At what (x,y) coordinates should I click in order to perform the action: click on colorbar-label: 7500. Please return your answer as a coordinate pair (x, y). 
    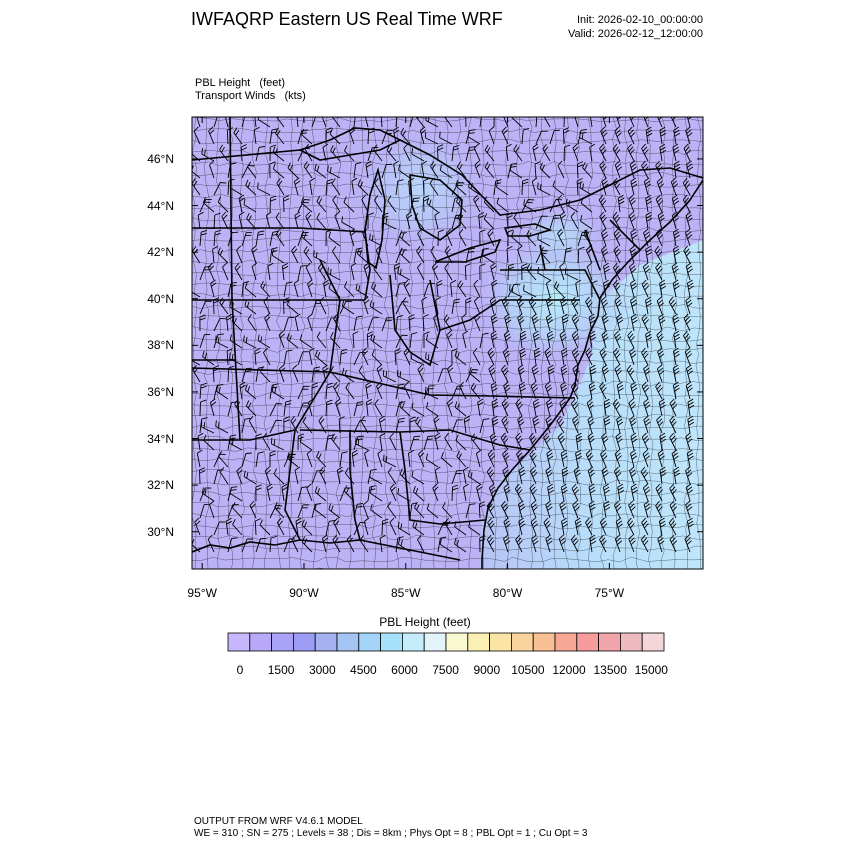
    Looking at the image, I should click on (445, 670).